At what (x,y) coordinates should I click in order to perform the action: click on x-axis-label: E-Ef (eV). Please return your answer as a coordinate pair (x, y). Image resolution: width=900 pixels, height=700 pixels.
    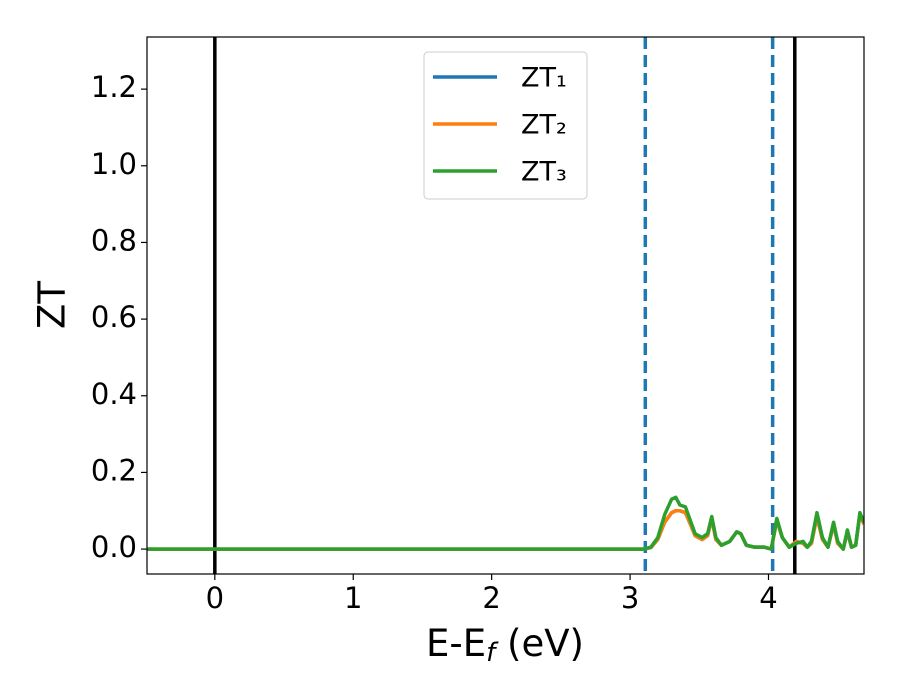
    Looking at the image, I should click on (505, 645).